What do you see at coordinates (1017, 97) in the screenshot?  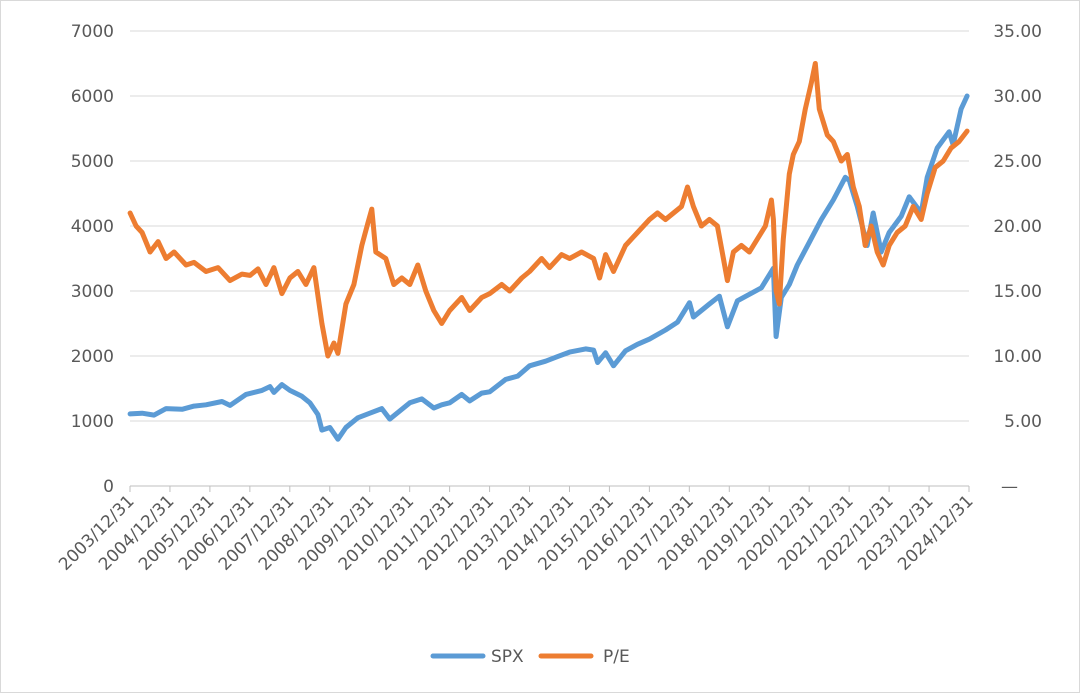 I see `y-right-tick-label: 30.00` at bounding box center [1017, 97].